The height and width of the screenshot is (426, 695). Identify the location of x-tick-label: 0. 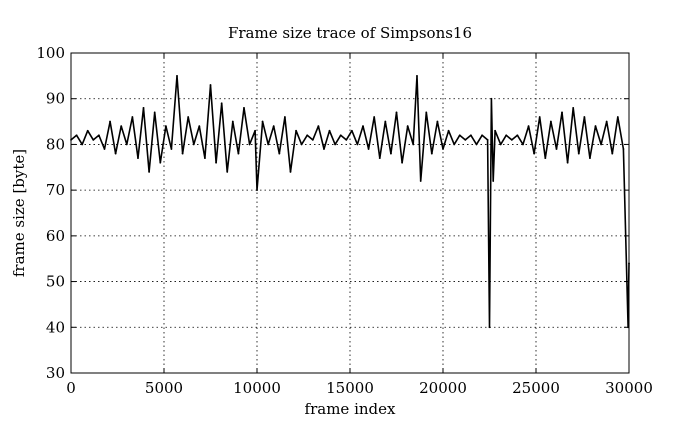
(71, 388).